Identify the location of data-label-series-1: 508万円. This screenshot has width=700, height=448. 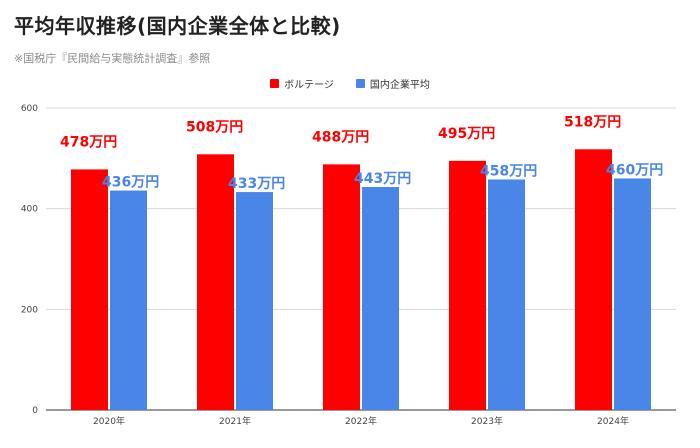
(214, 127).